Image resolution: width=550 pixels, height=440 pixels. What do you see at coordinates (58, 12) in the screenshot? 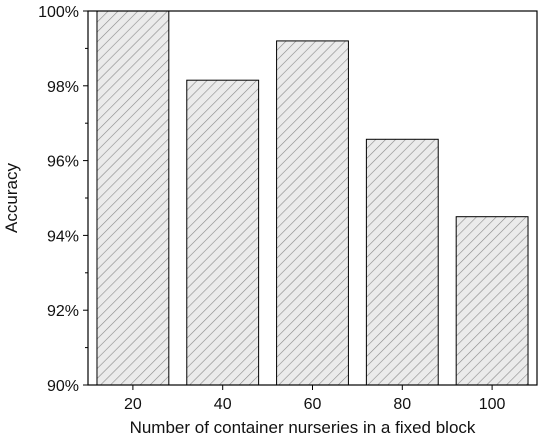
I see `y-tick-label: 100%` at bounding box center [58, 12].